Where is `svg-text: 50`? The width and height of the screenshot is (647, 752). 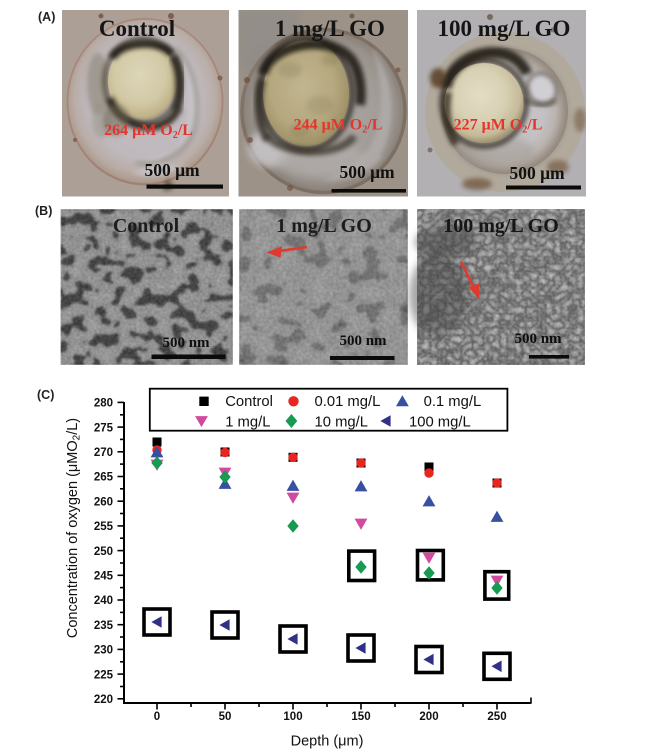
svg-text: 50 is located at coordinates (225, 717).